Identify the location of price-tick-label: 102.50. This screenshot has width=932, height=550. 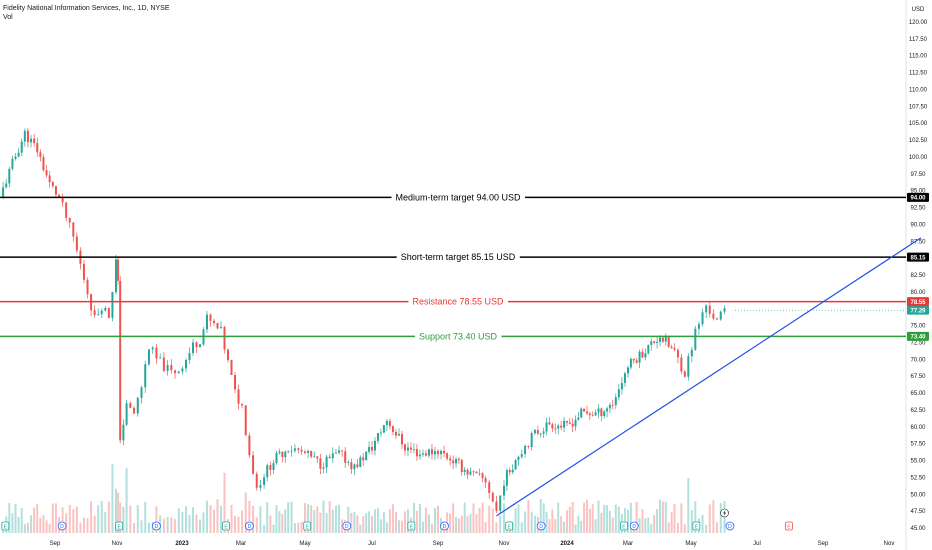
(918, 141).